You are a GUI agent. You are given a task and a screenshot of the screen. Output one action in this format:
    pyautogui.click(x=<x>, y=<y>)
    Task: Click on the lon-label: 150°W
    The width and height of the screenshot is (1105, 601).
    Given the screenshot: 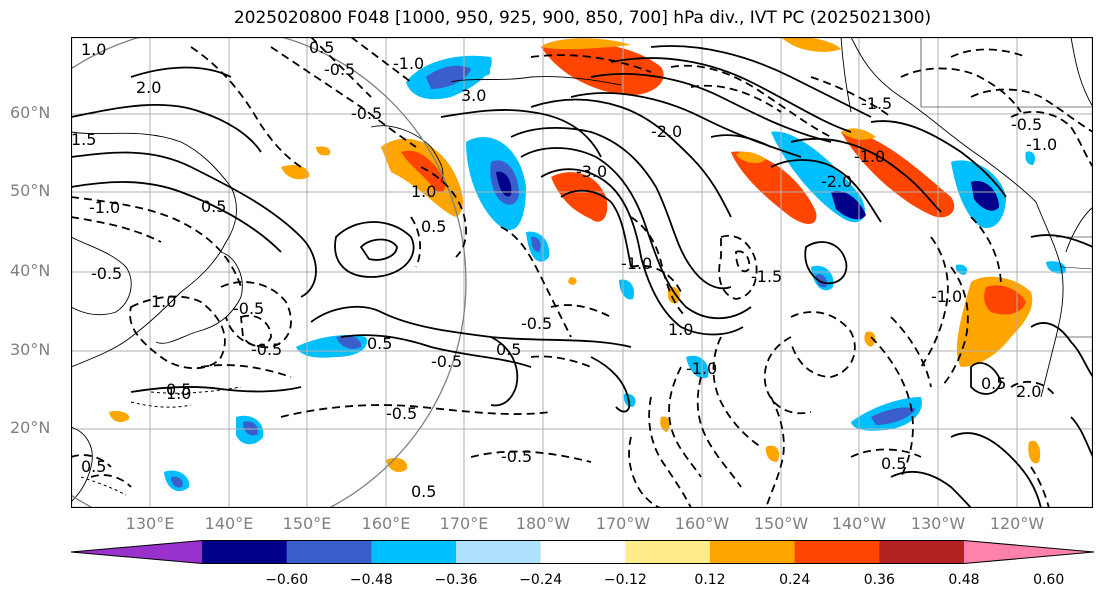 What is the action you would take?
    pyautogui.click(x=781, y=523)
    